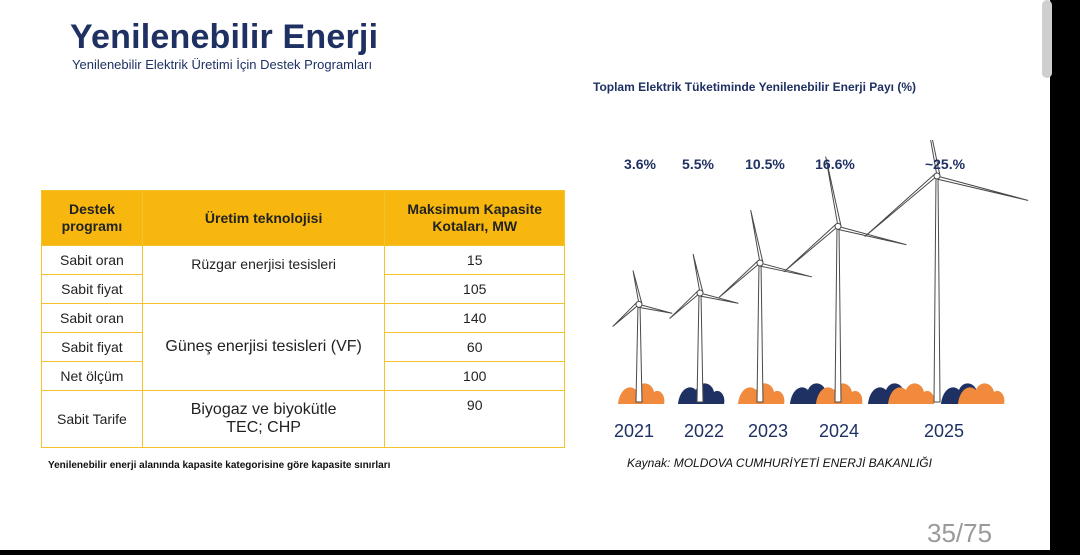 The height and width of the screenshot is (555, 1080). Describe the element at coordinates (768, 431) in the screenshot. I see `x-tick-label: 2023` at that location.